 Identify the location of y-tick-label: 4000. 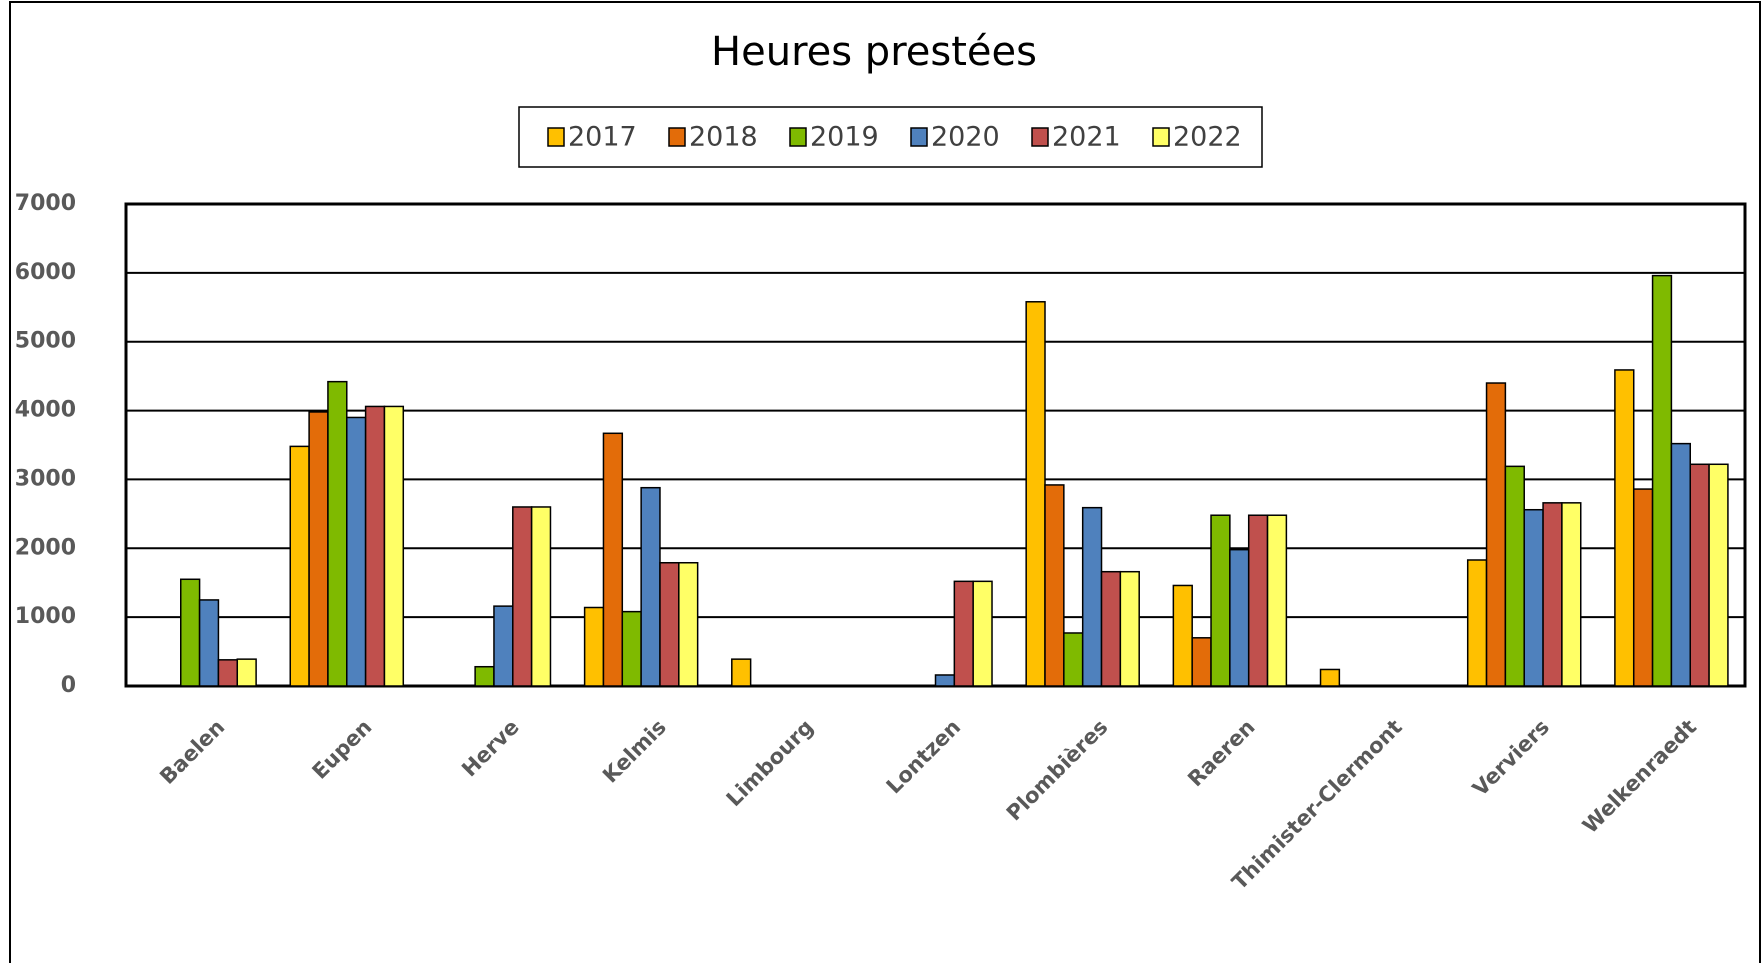
(45, 410).